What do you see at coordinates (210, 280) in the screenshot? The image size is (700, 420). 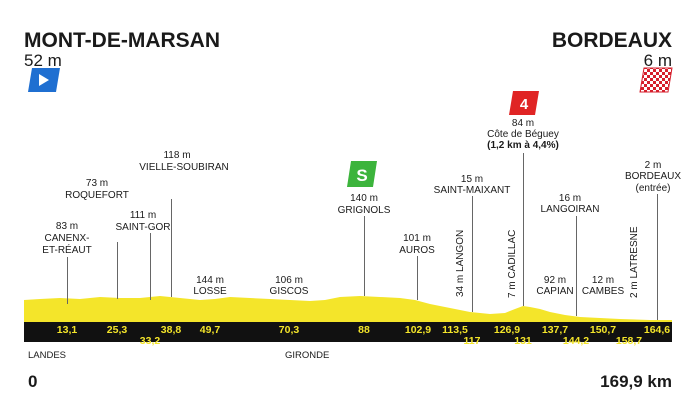 I see `point-alt-losse: 144 m` at bounding box center [210, 280].